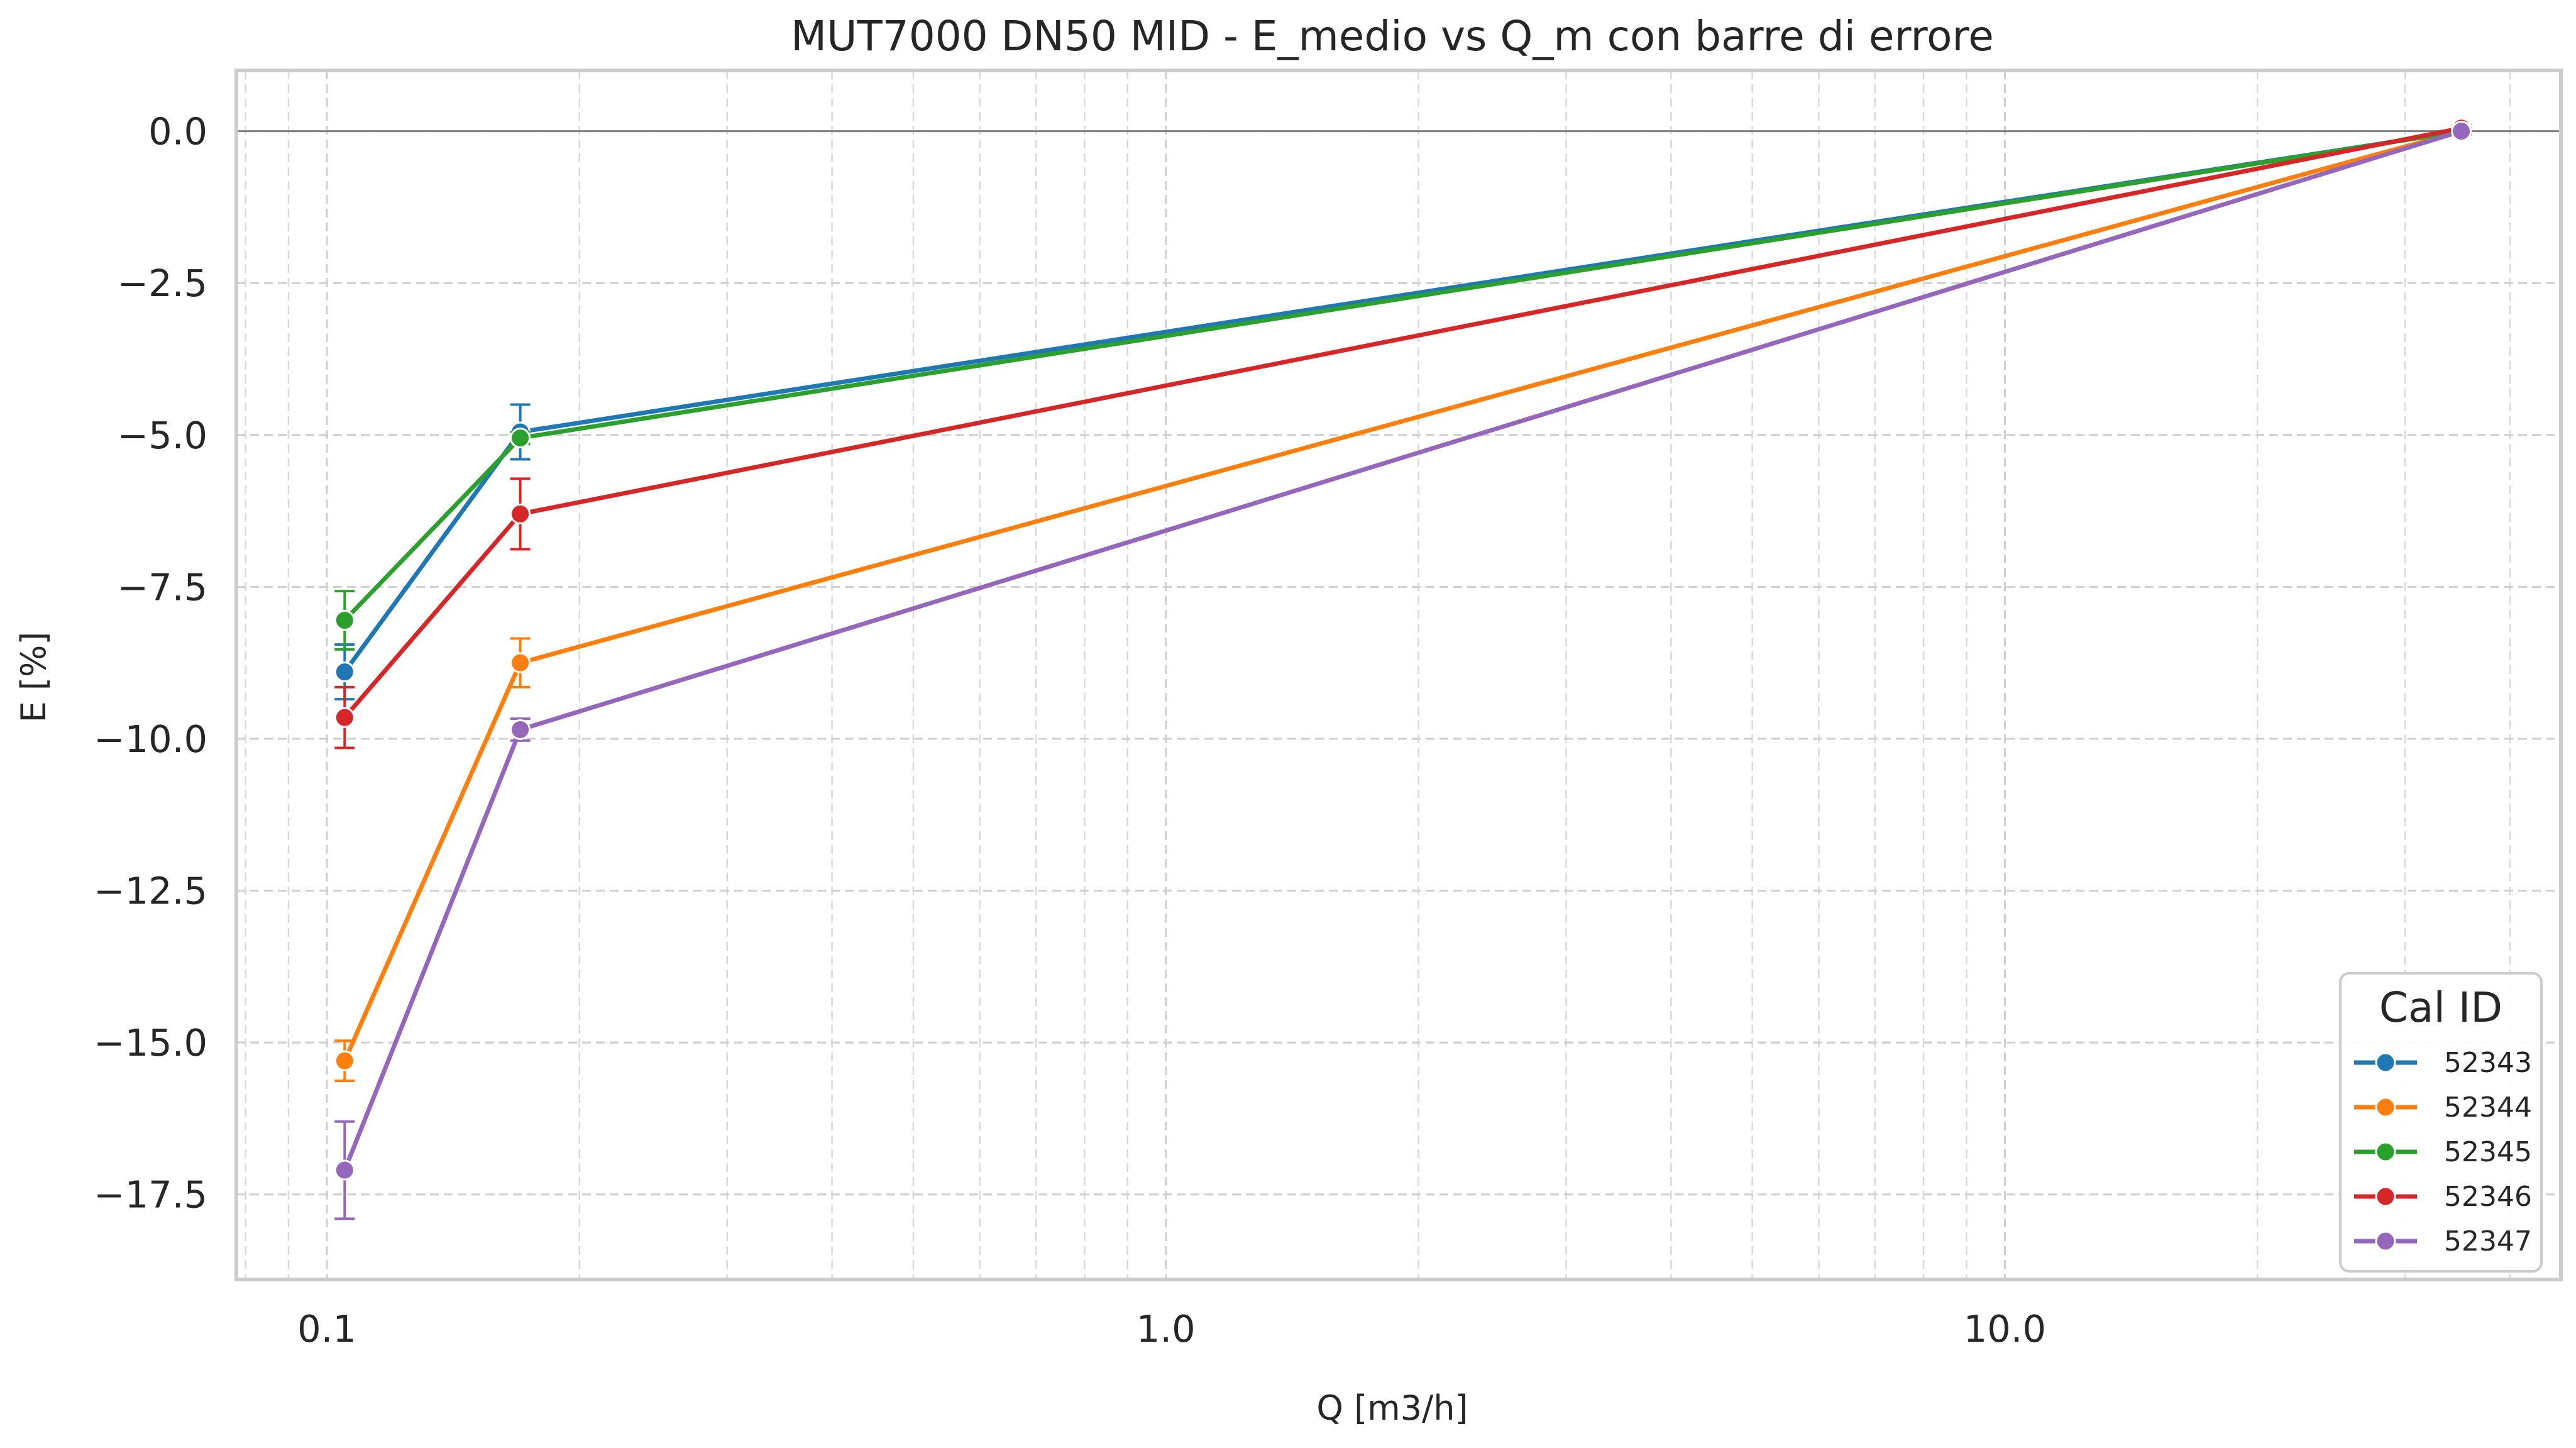  What do you see at coordinates (1392, 1408) in the screenshot?
I see `x-axis-label: Q [m3/h]` at bounding box center [1392, 1408].